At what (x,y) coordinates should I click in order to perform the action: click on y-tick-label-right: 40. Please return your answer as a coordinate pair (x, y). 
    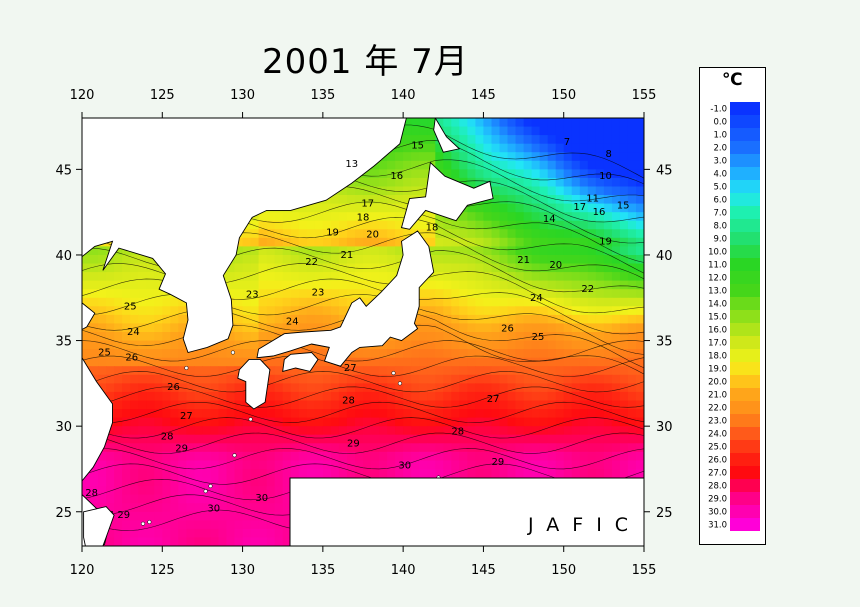
    Looking at the image, I should click on (664, 256).